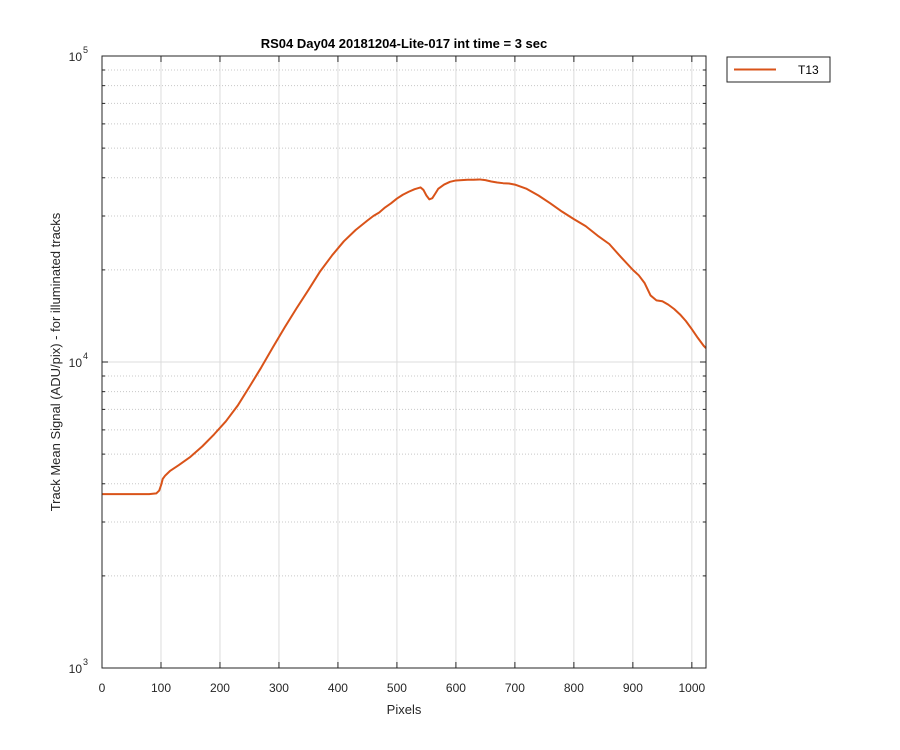 Image resolution: width=900 pixels, height=750 pixels. What do you see at coordinates (85, 356) in the screenshot?
I see `y-tick-label-exponent: 4` at bounding box center [85, 356].